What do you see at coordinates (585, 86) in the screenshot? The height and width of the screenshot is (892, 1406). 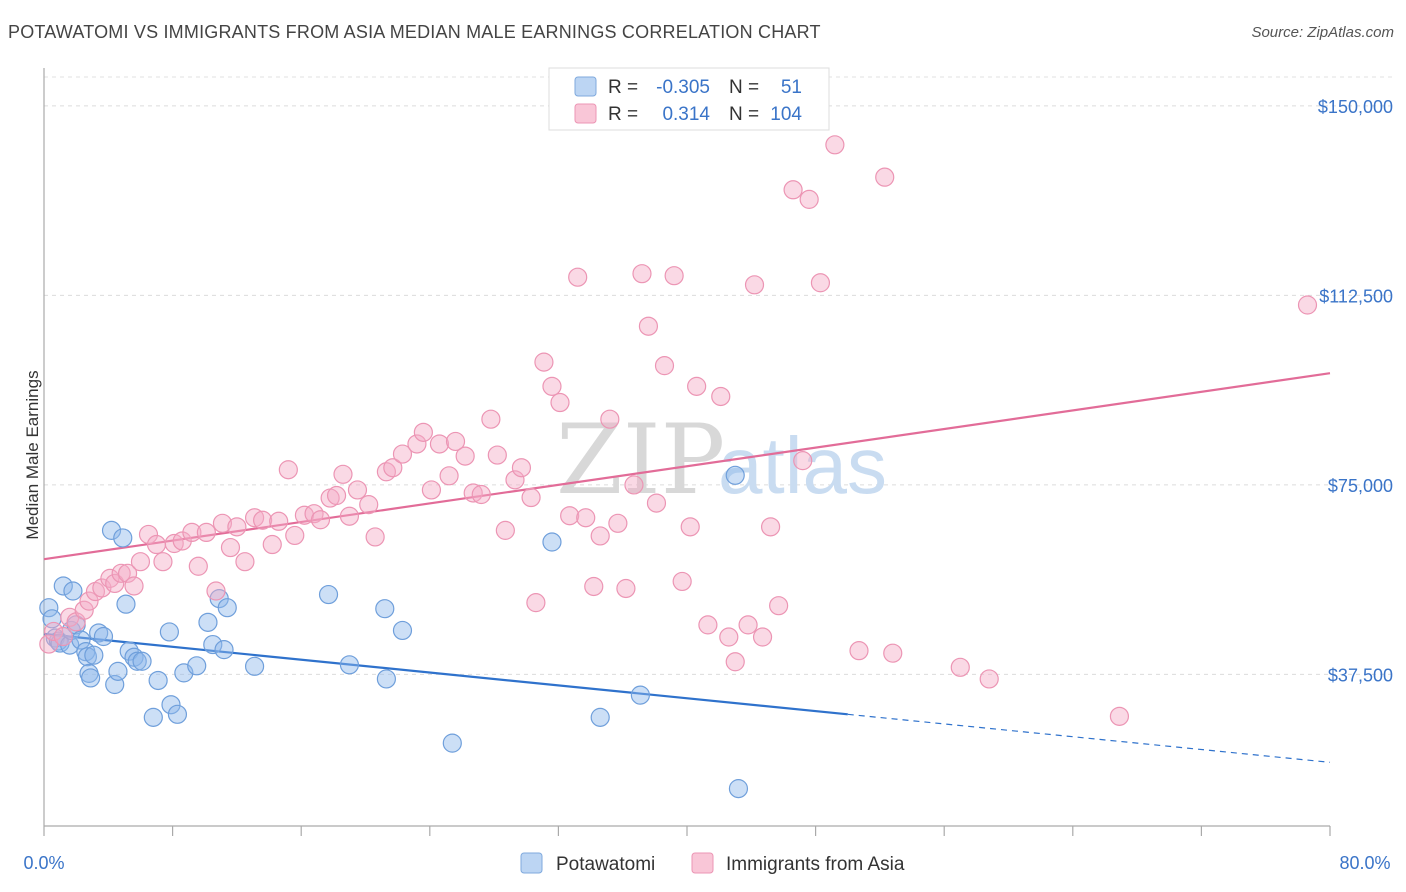 I see `legend-swatch-potawatomi` at bounding box center [585, 86].